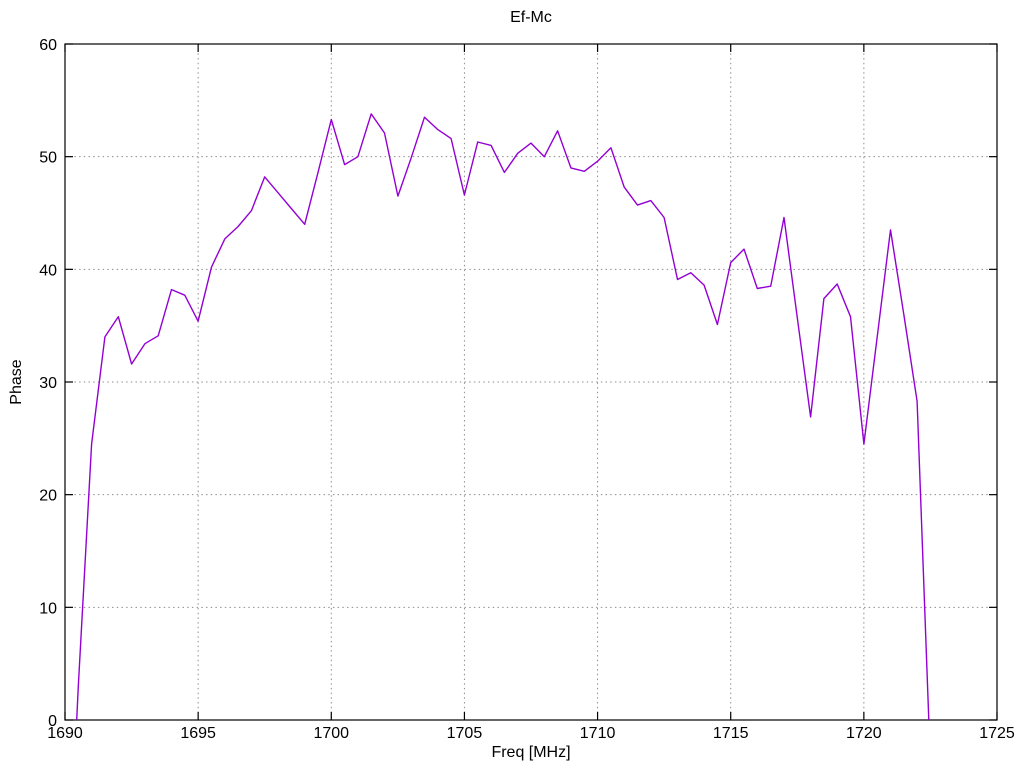 Image resolution: width=1024 pixels, height=768 pixels. Describe the element at coordinates (465, 733) in the screenshot. I see `x-tick-label: 1705` at that location.